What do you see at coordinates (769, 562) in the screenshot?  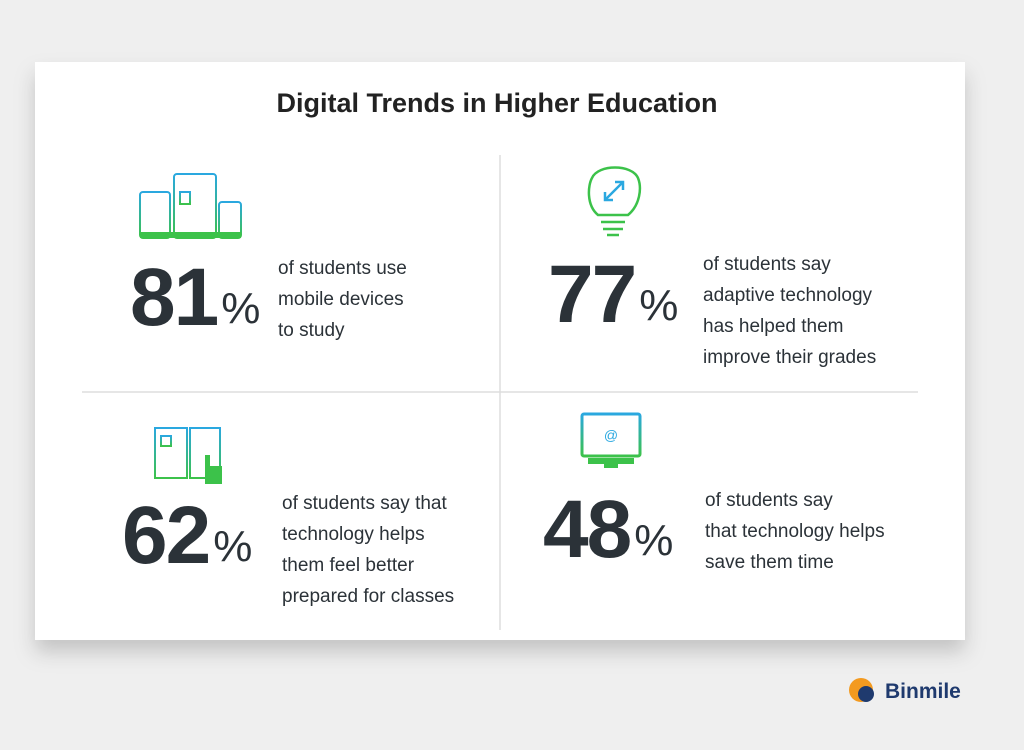 I see `stat-description: save them time` at bounding box center [769, 562].